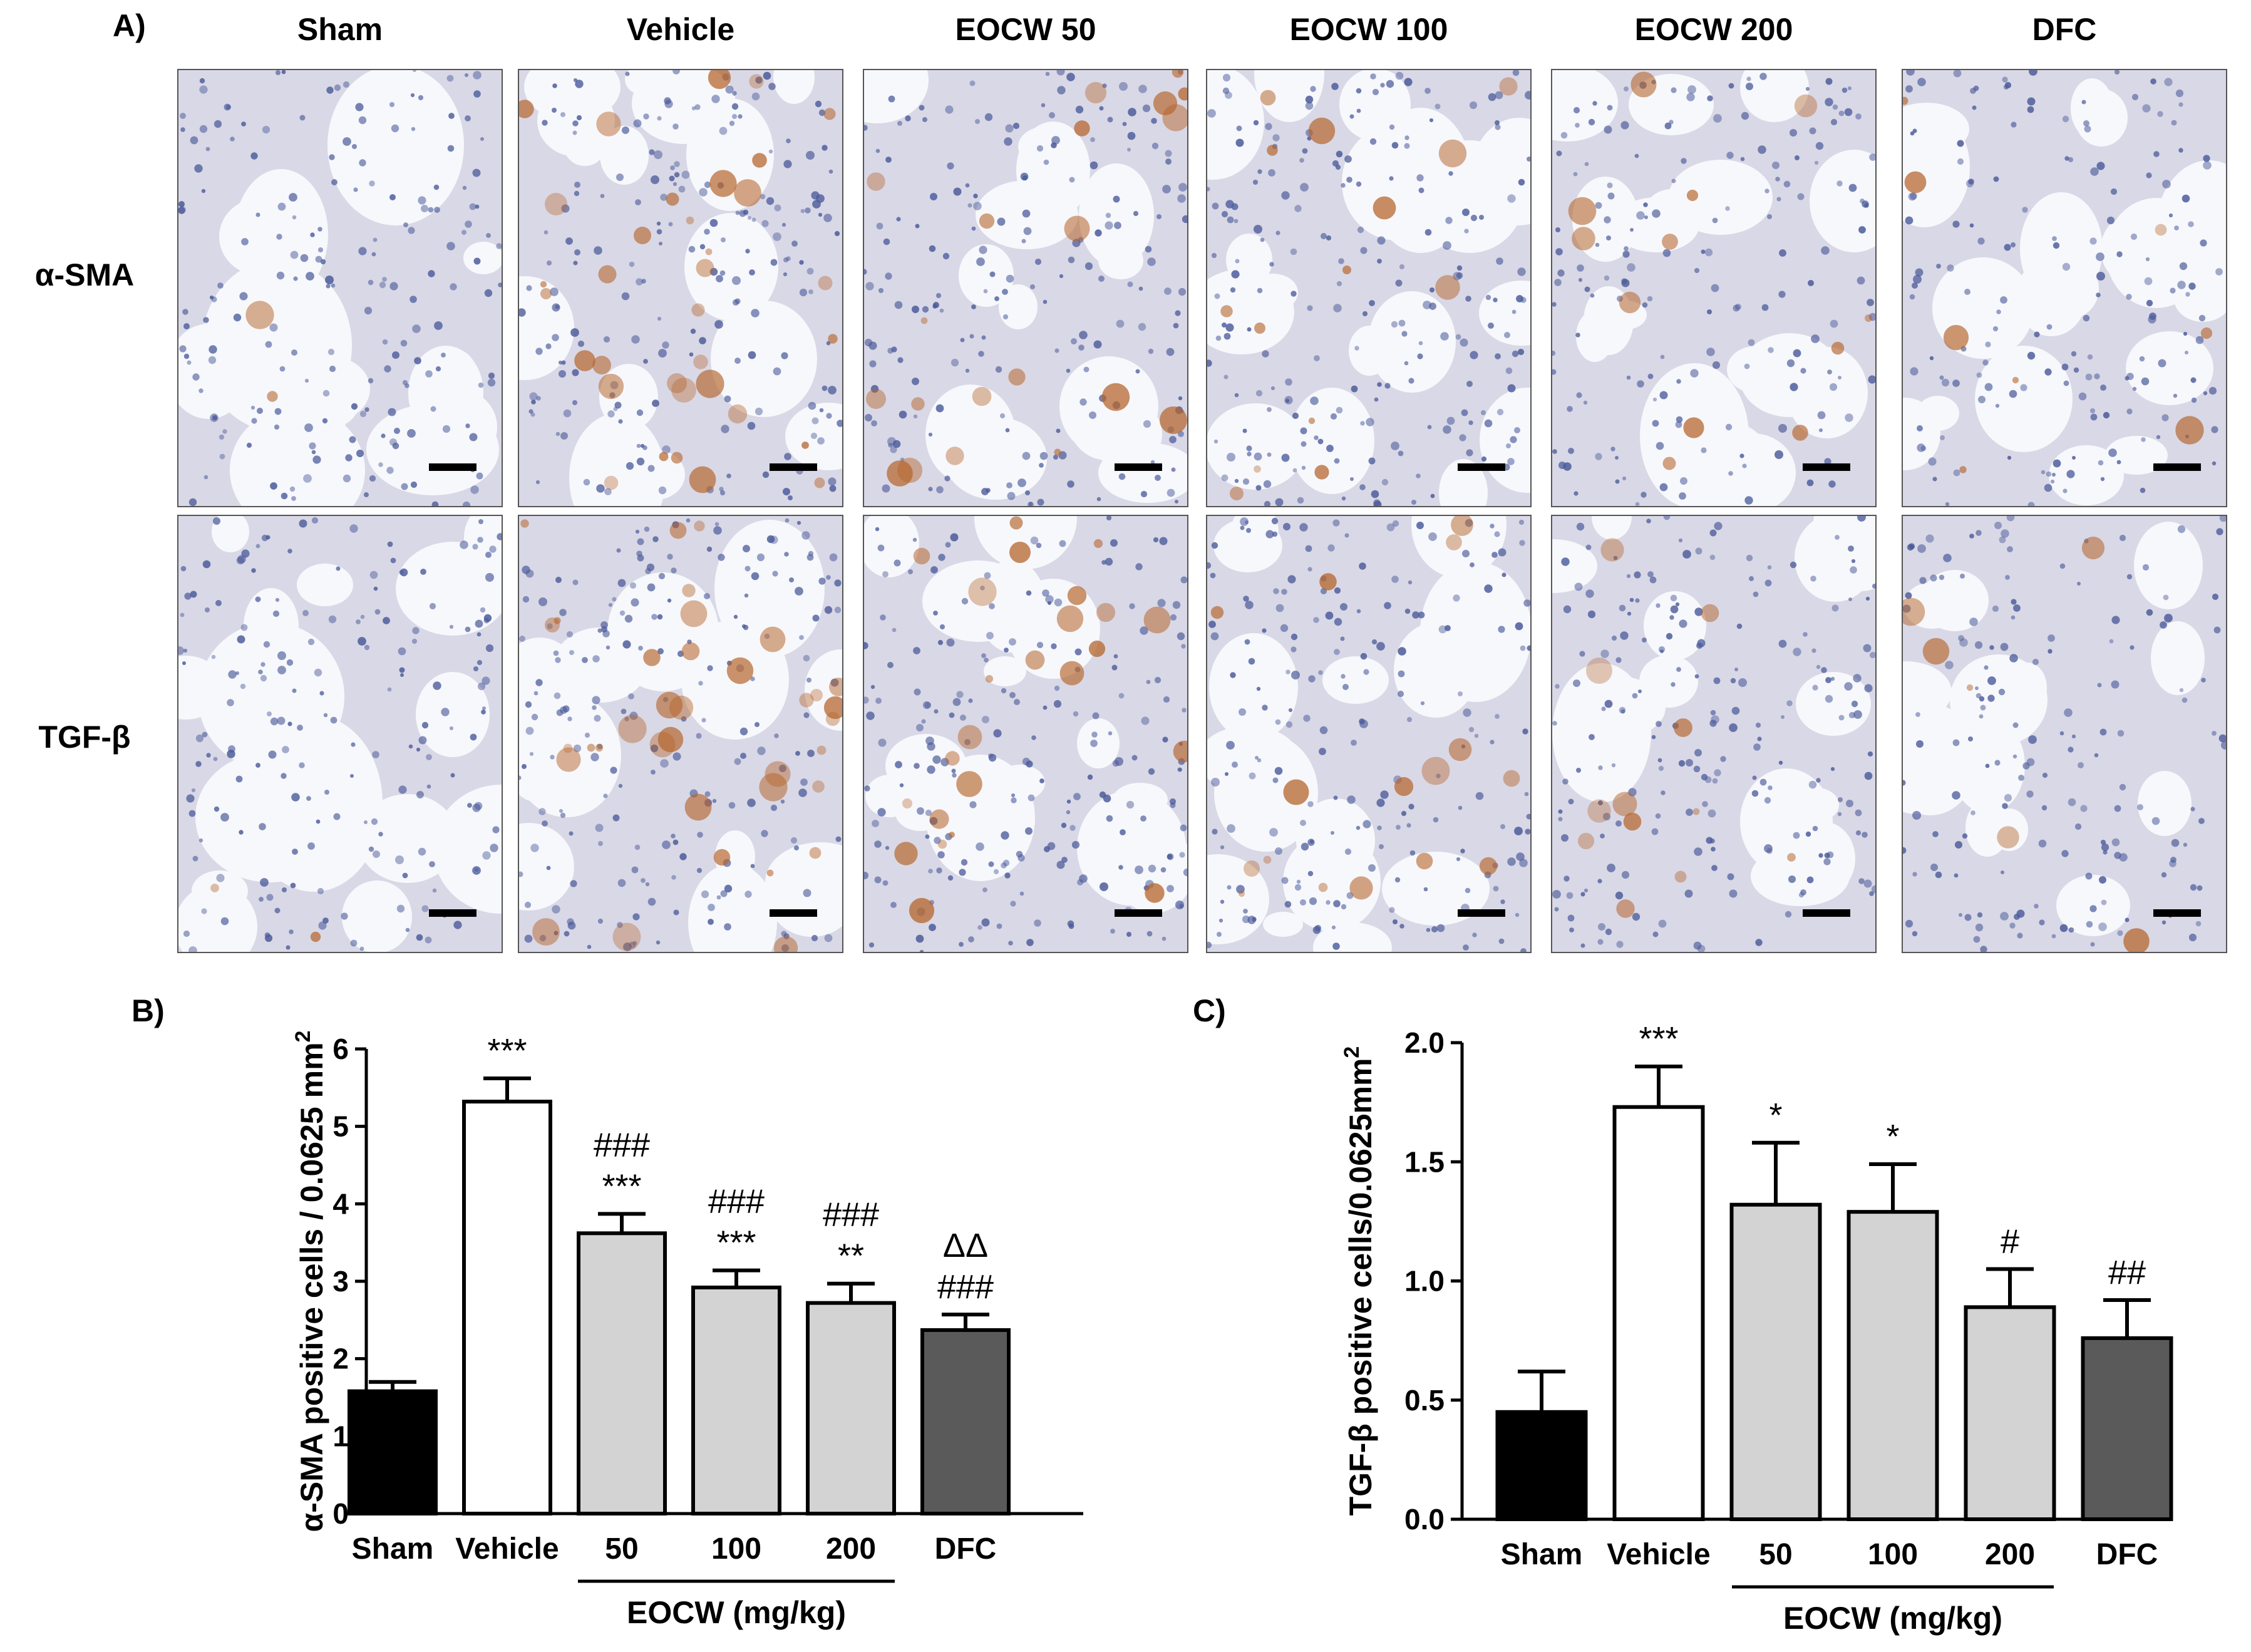 The width and height of the screenshot is (2251, 1652). I want to click on y-tick-label: 1.0, so click(1425, 1281).